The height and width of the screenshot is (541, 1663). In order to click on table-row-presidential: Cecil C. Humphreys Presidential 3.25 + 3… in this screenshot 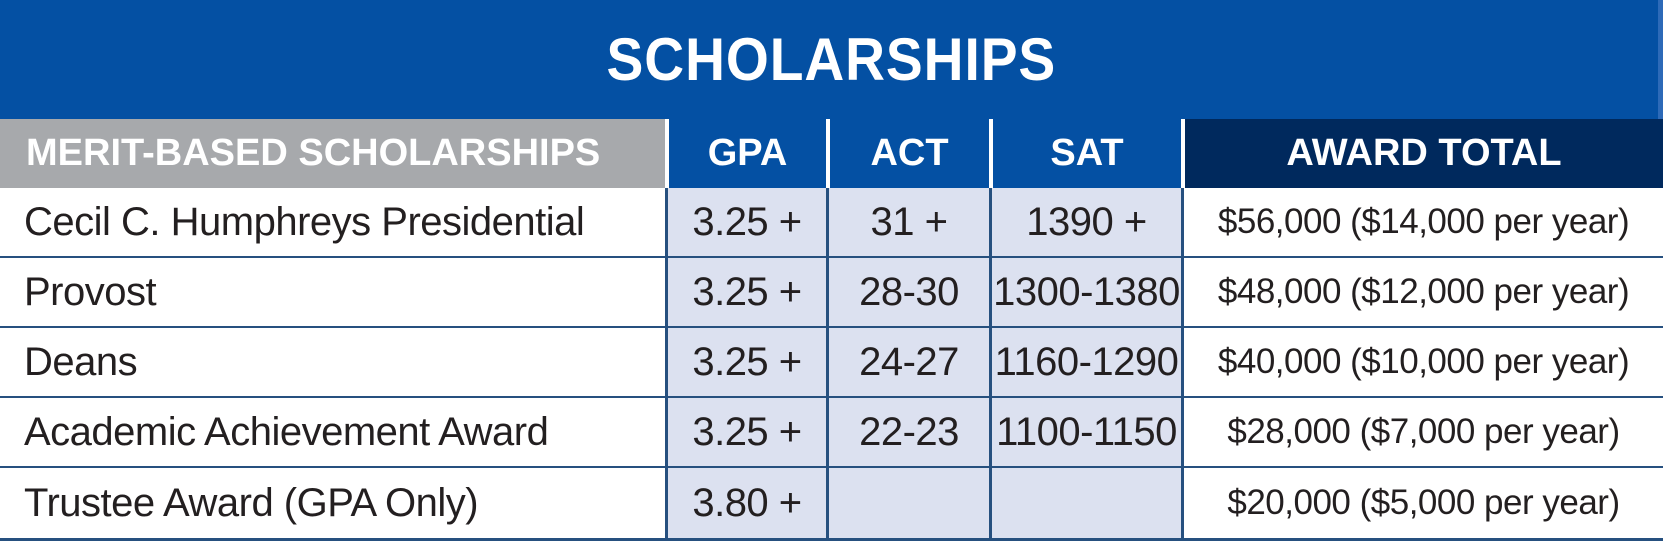, I will do `click(831, 223)`.